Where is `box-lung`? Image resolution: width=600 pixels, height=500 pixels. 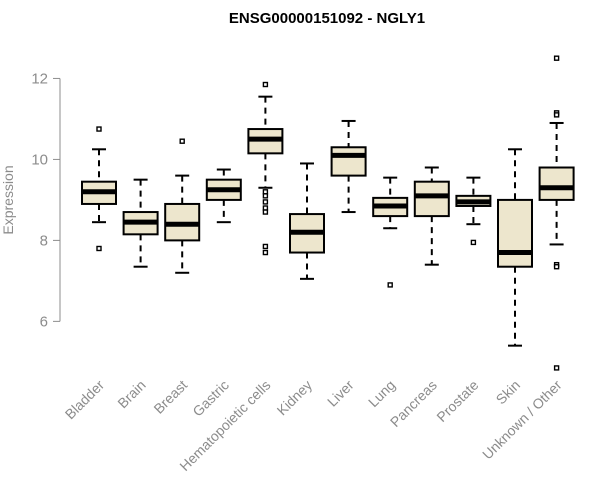 box-lung is located at coordinates (390, 232).